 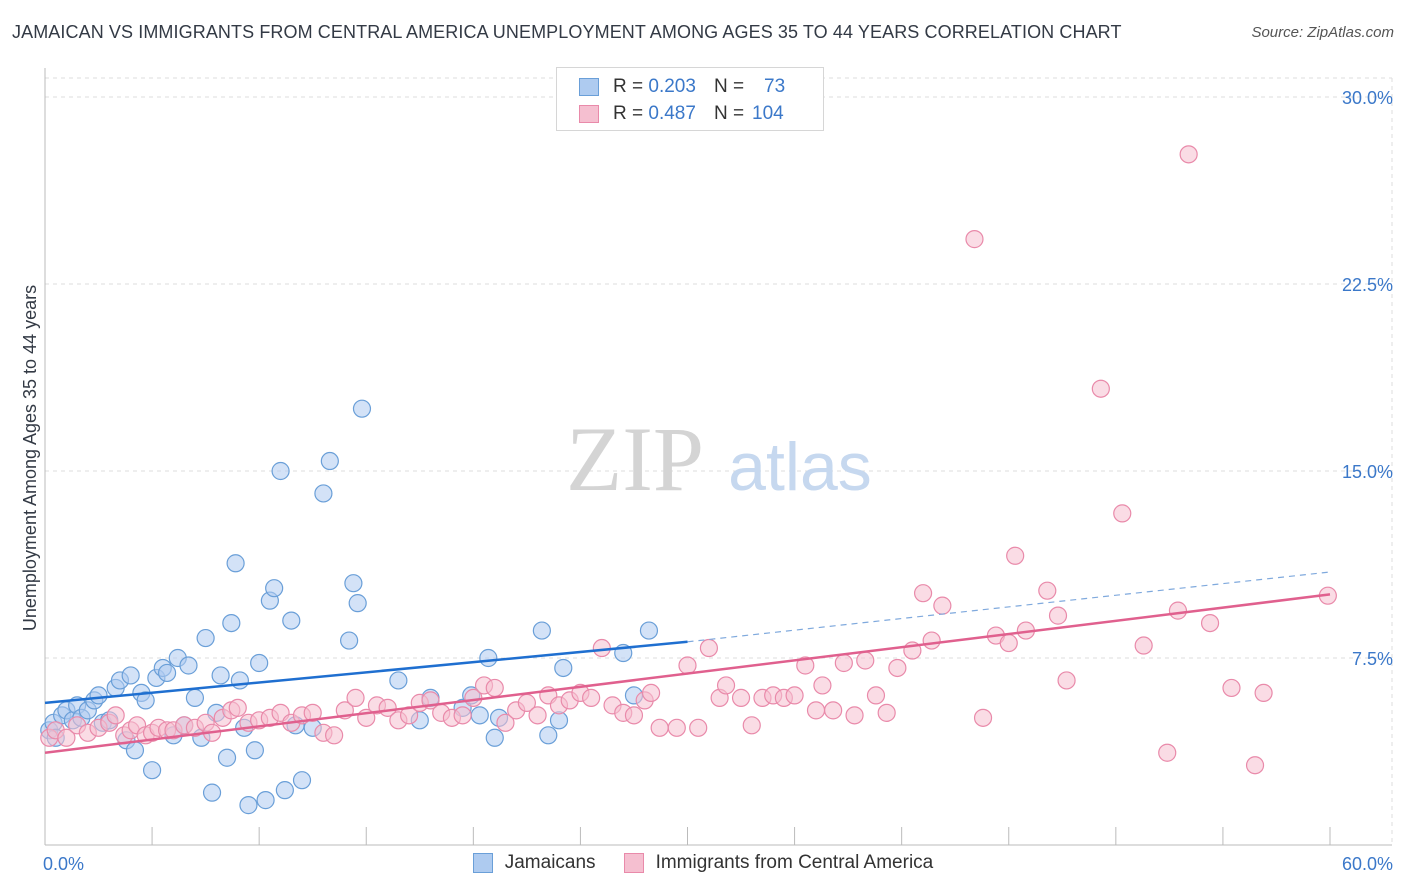 I want to click on y-tick-label: 15.0%, so click(x=1367, y=472).